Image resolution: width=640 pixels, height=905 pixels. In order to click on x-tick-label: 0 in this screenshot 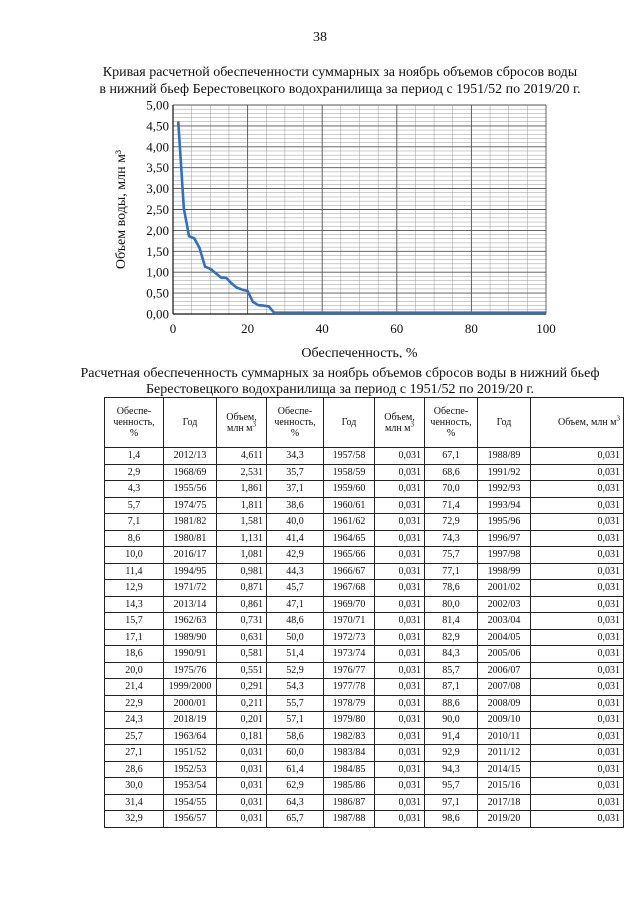, I will do `click(173, 328)`.